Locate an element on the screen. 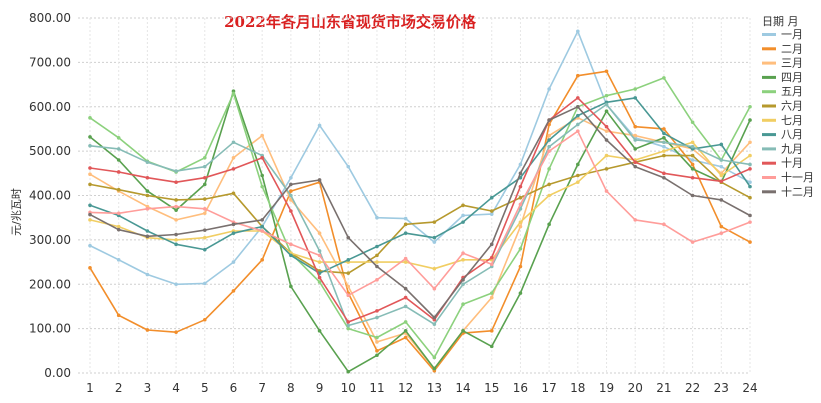  x-tick-label: 9 is located at coordinates (320, 388).